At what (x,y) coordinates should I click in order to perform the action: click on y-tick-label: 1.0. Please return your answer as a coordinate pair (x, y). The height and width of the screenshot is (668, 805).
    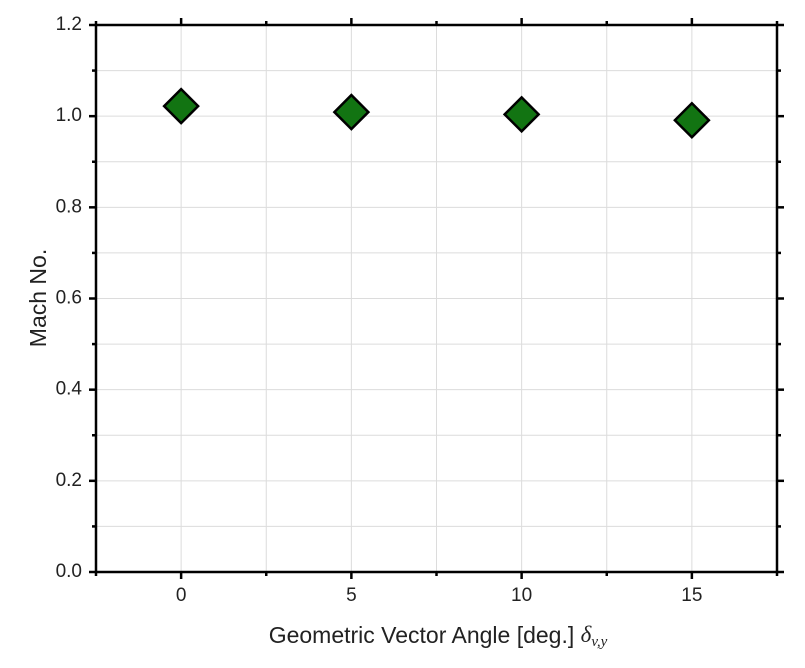
    Looking at the image, I should click on (69, 115).